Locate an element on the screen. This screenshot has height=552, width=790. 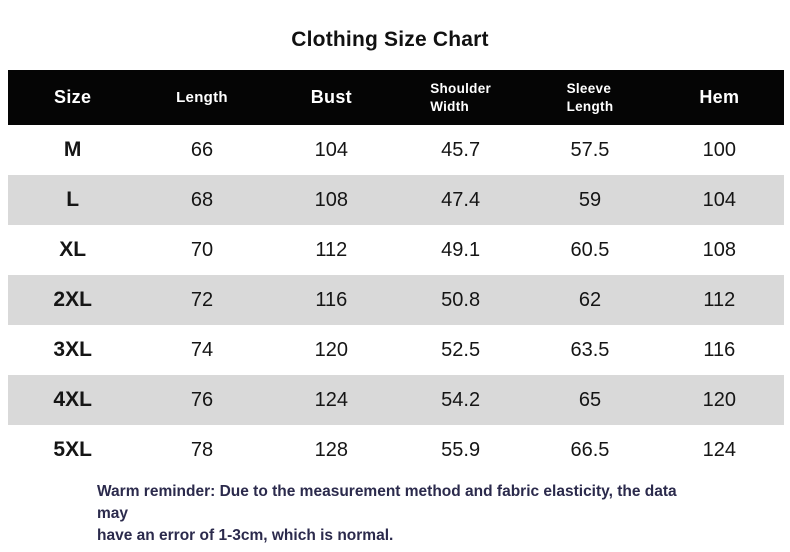
sleeve-length-value: 62 is located at coordinates (590, 299).